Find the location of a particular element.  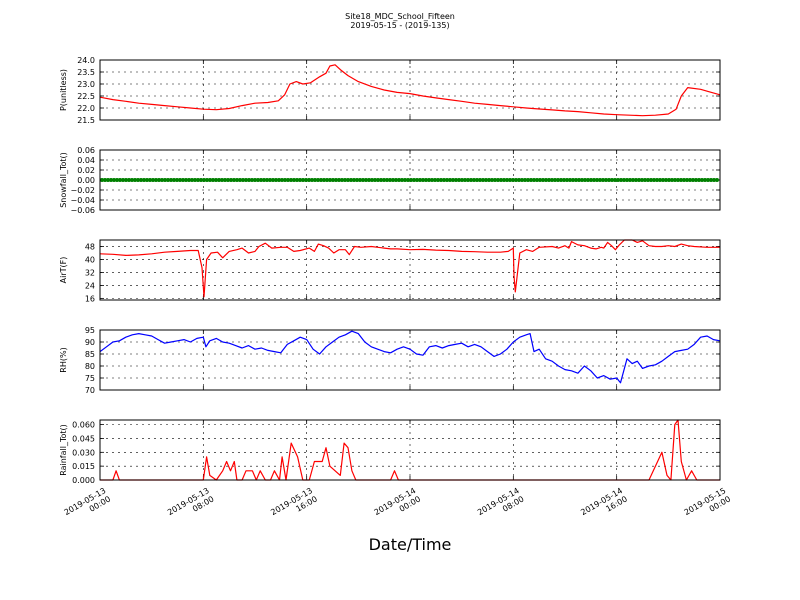

y-tick-label: 80 is located at coordinates (90, 366).